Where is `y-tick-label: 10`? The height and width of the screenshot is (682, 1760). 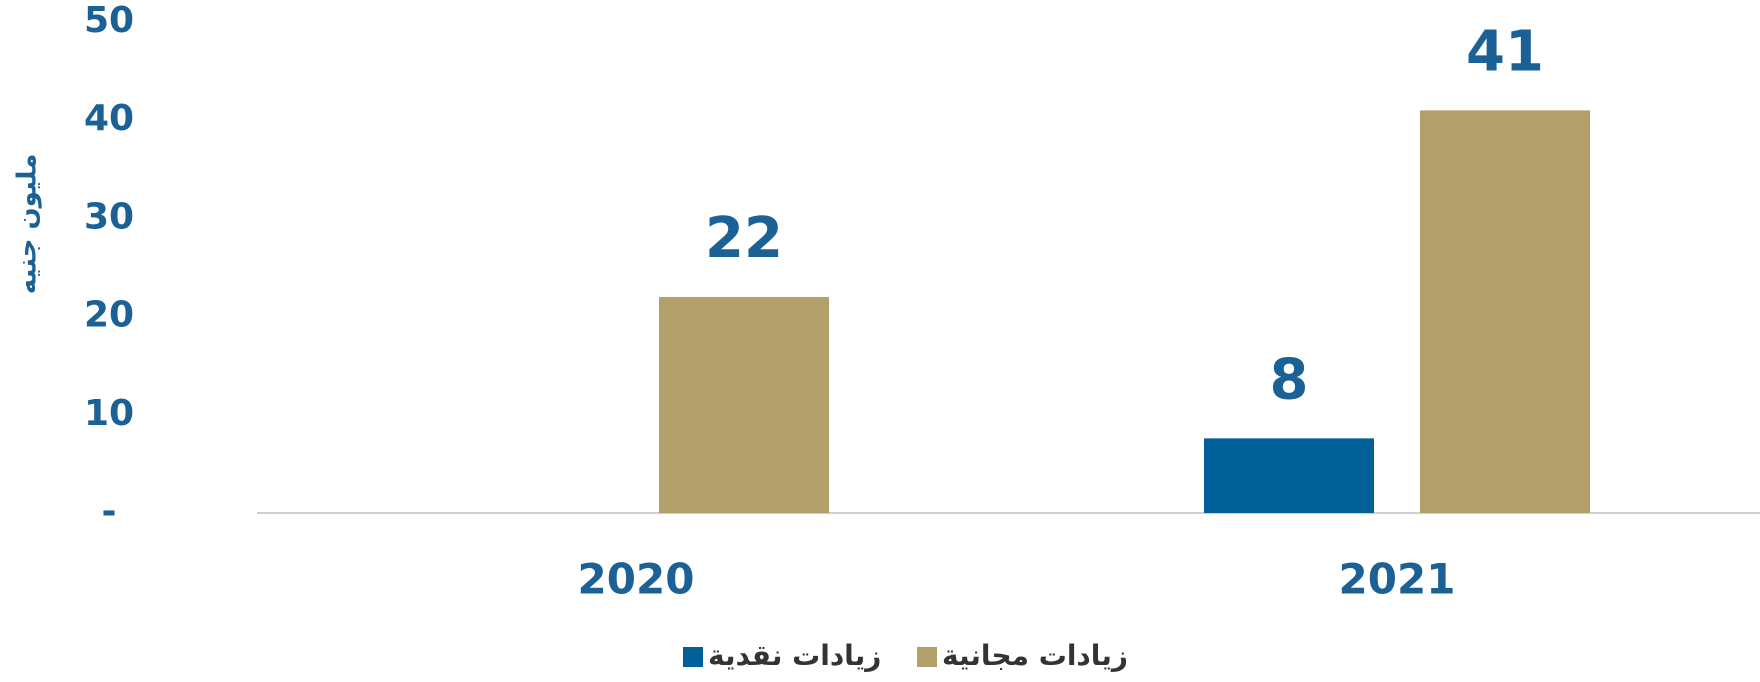 y-tick-label: 10 is located at coordinates (109, 413).